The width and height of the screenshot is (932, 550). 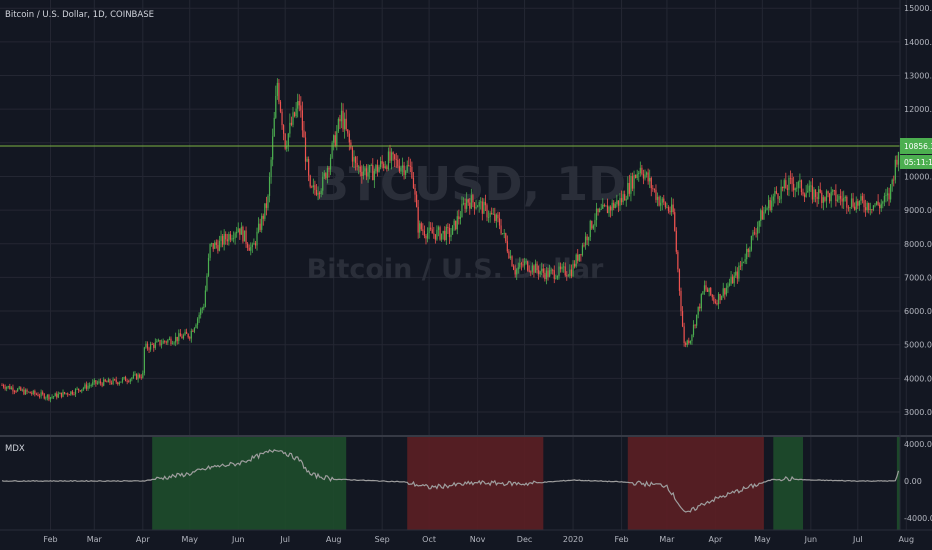 I want to click on price-tick-label: 10000.00, so click(x=918, y=176).